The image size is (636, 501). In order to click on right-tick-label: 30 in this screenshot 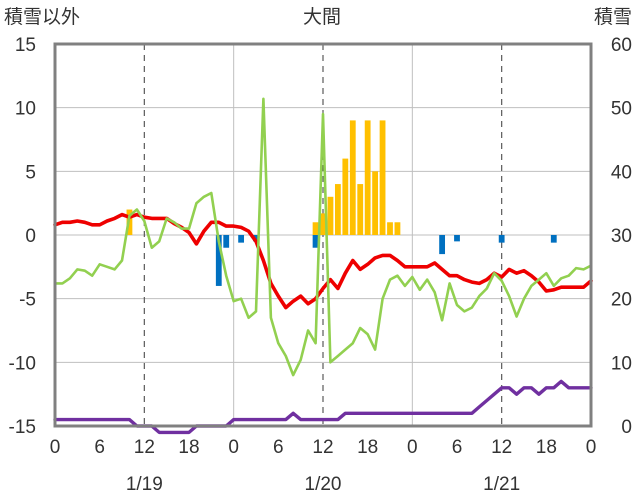, I will do `click(621, 236)`.